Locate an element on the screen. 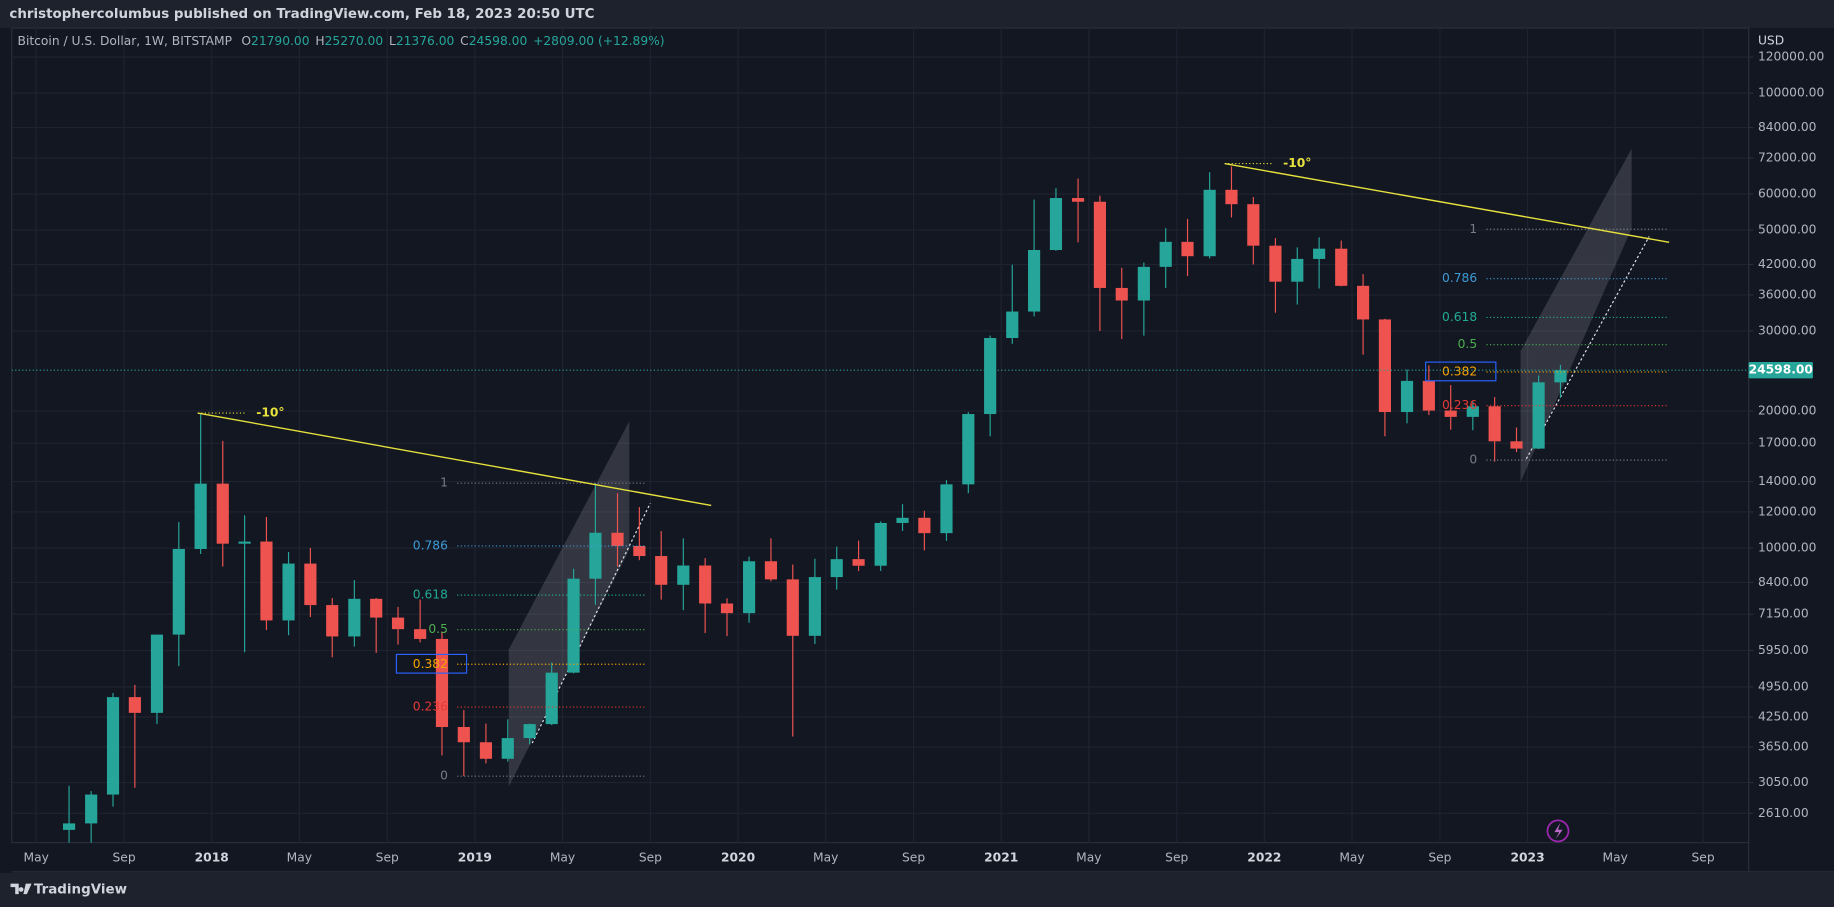  ohlc-key: H is located at coordinates (319, 40).